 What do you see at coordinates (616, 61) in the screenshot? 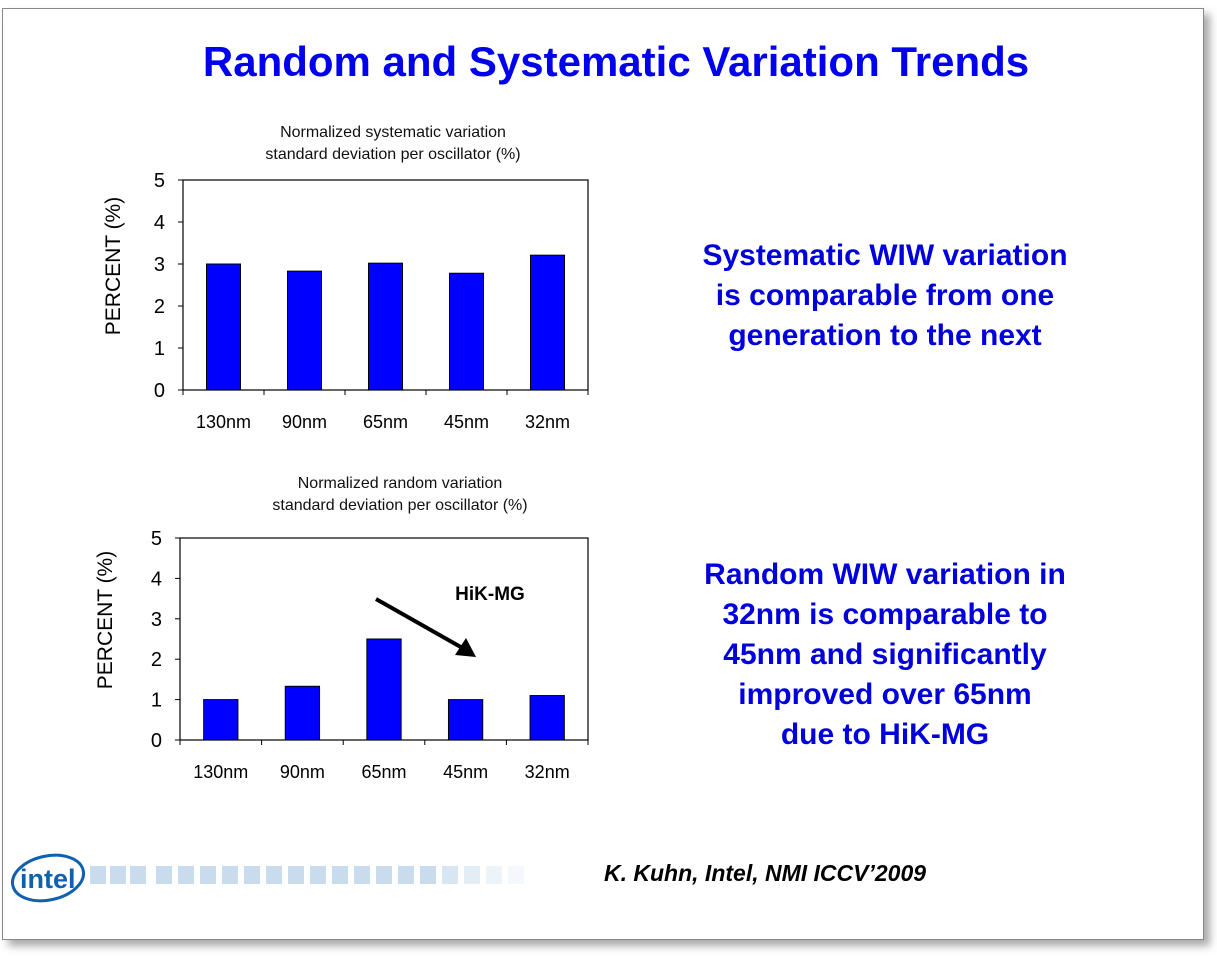
I see `slide-title: Random and Systematic Variation Trends` at bounding box center [616, 61].